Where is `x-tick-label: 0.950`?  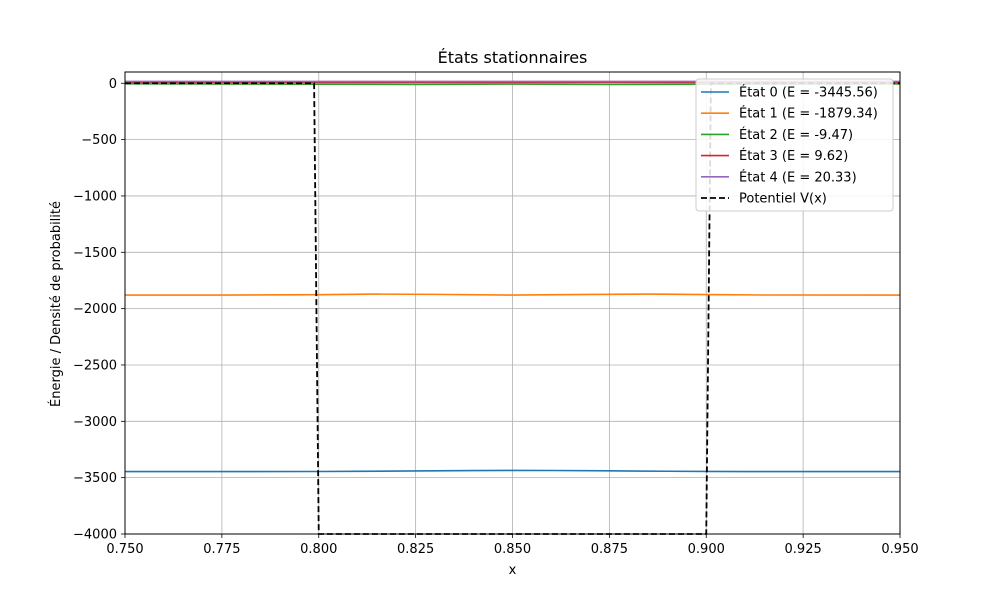
x-tick-label: 0.950 is located at coordinates (899, 549).